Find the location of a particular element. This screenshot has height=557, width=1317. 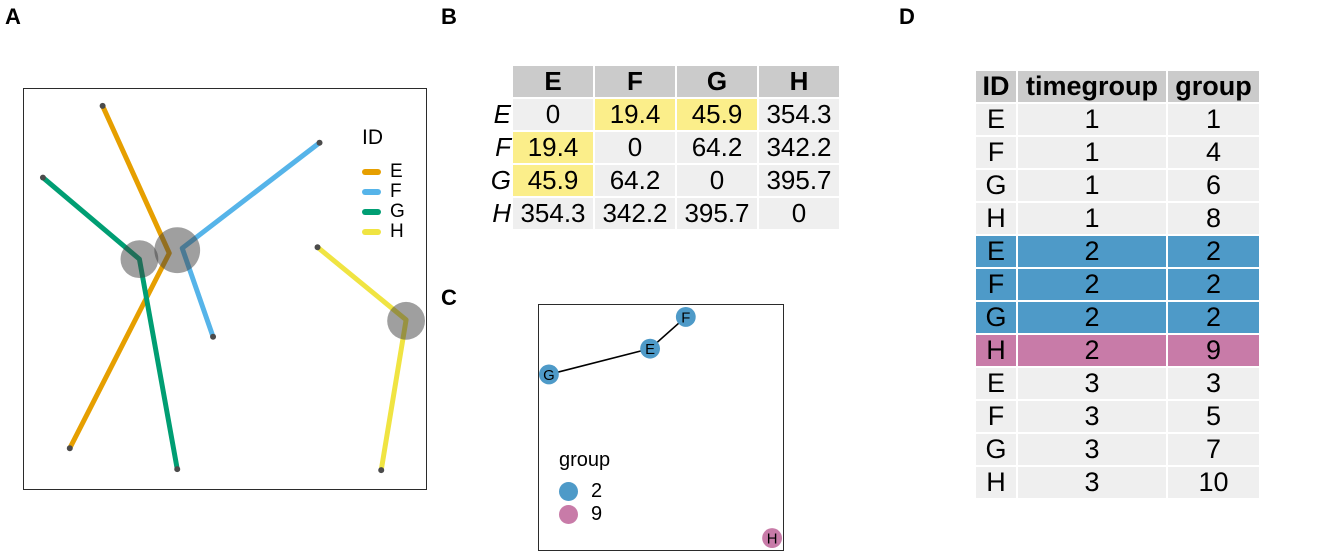

trajectory-legend-item-label: H is located at coordinates (397, 231).